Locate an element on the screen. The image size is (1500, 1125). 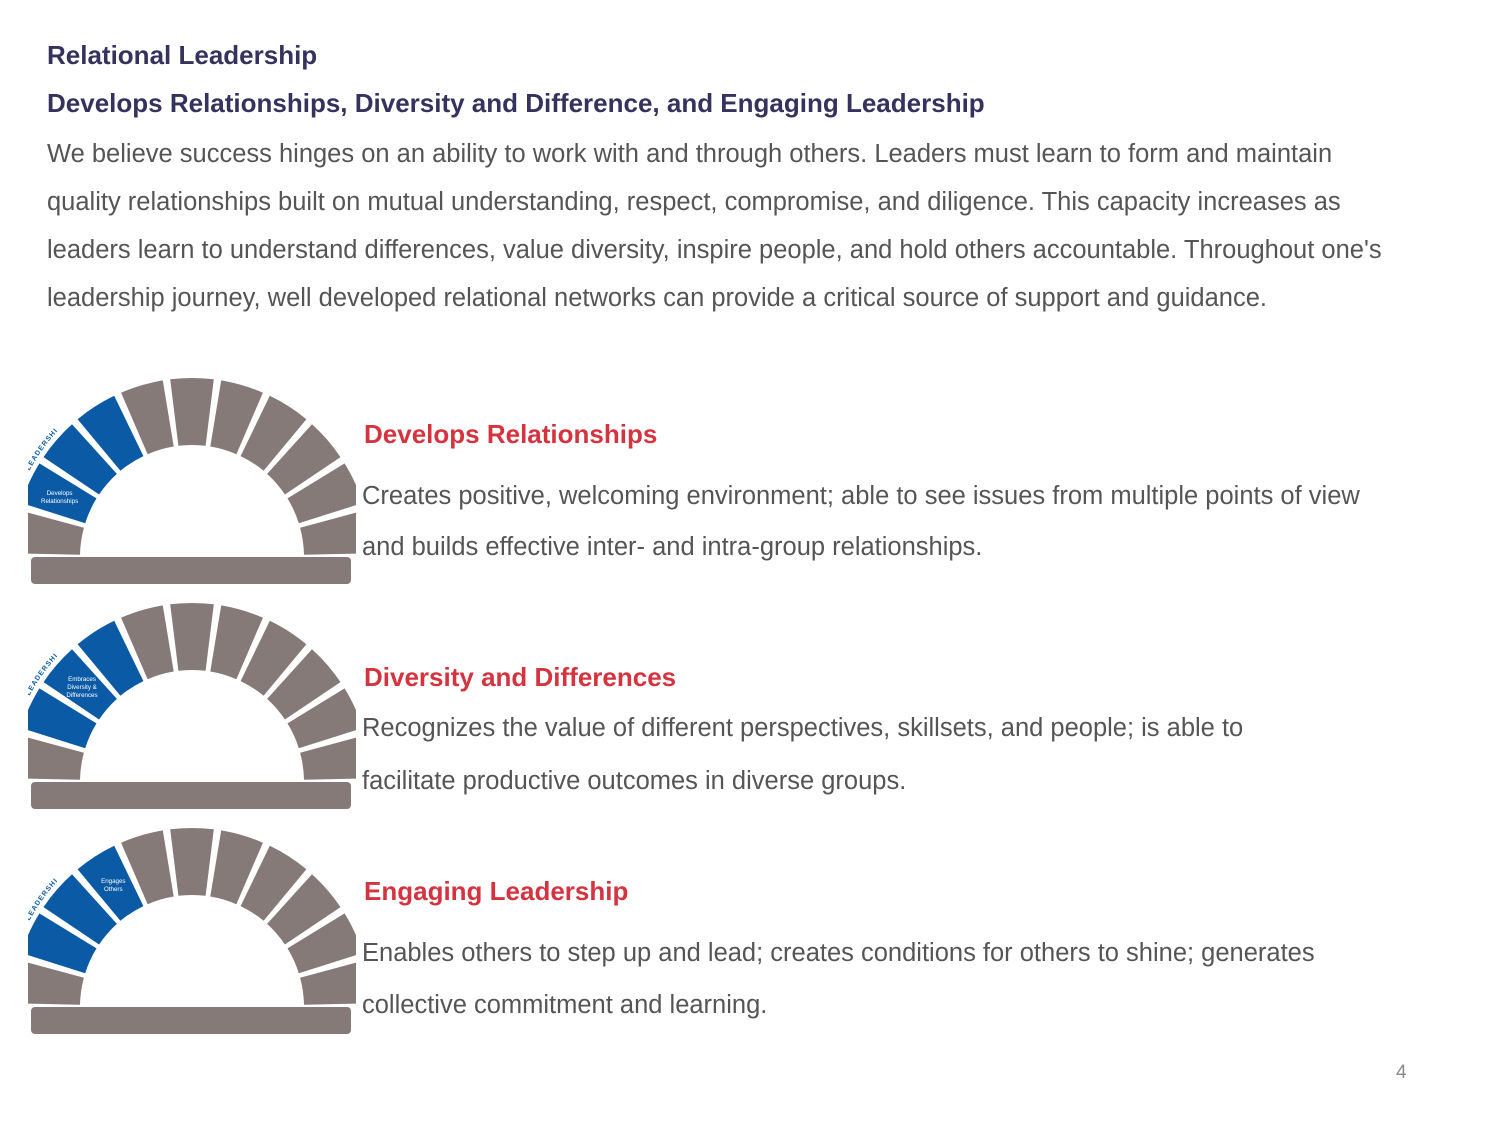
svg-text: Differences is located at coordinates (81, 695).